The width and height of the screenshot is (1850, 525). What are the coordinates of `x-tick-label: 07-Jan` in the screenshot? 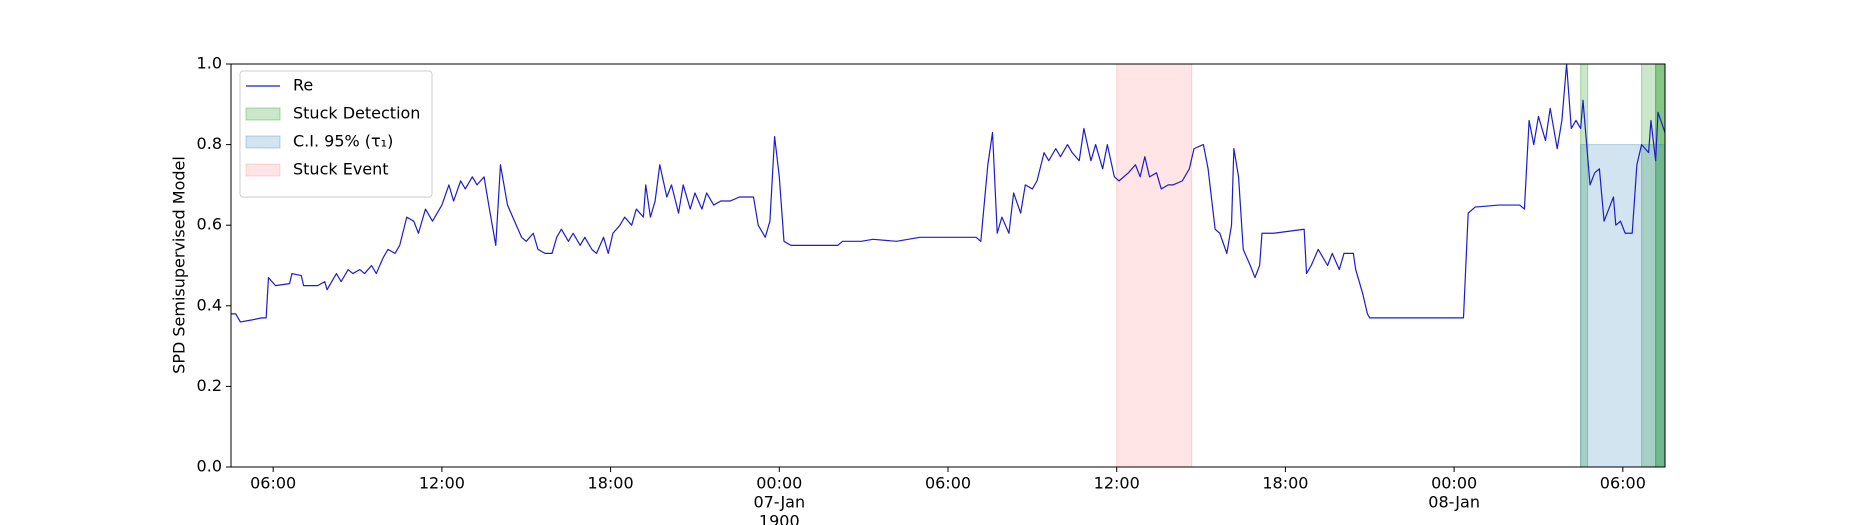 It's located at (779, 502).